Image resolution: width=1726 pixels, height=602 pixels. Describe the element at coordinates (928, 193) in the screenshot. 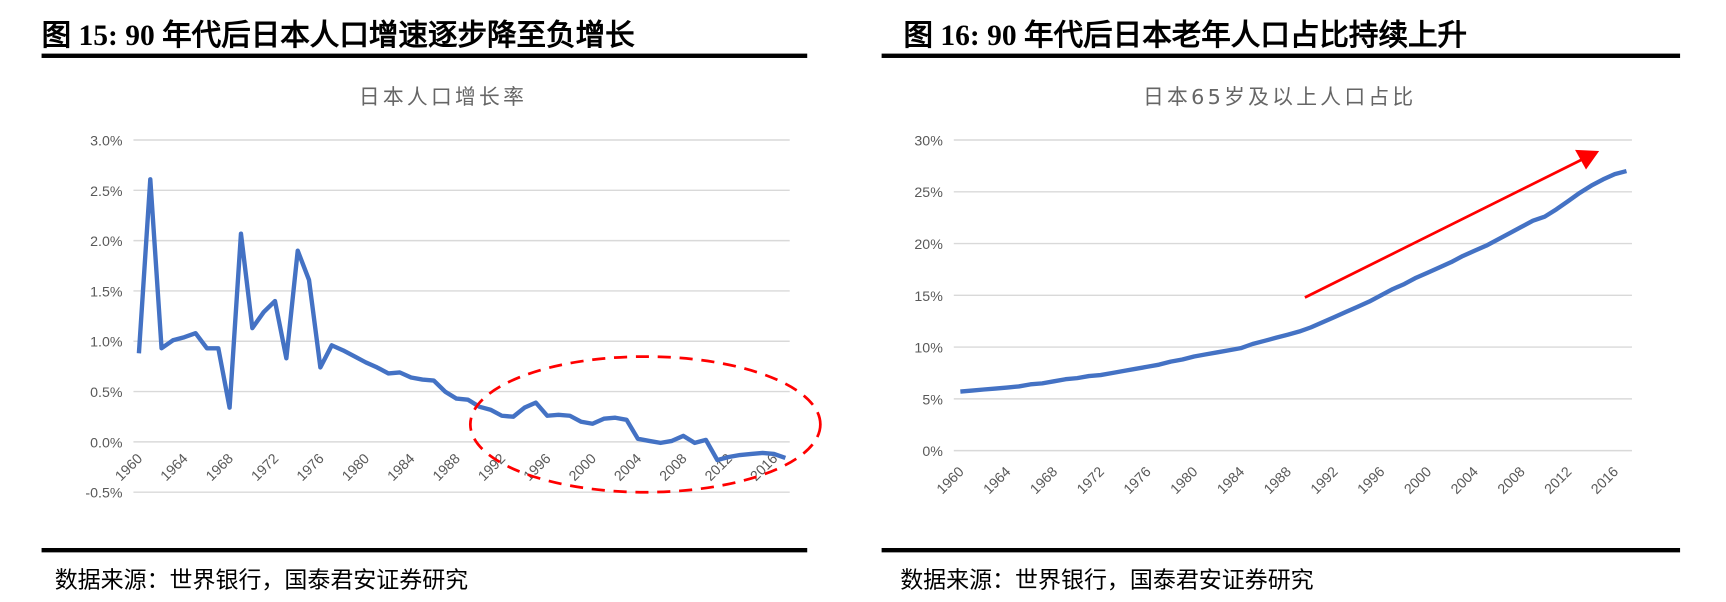

I see `y-tick-label: 25%` at that location.